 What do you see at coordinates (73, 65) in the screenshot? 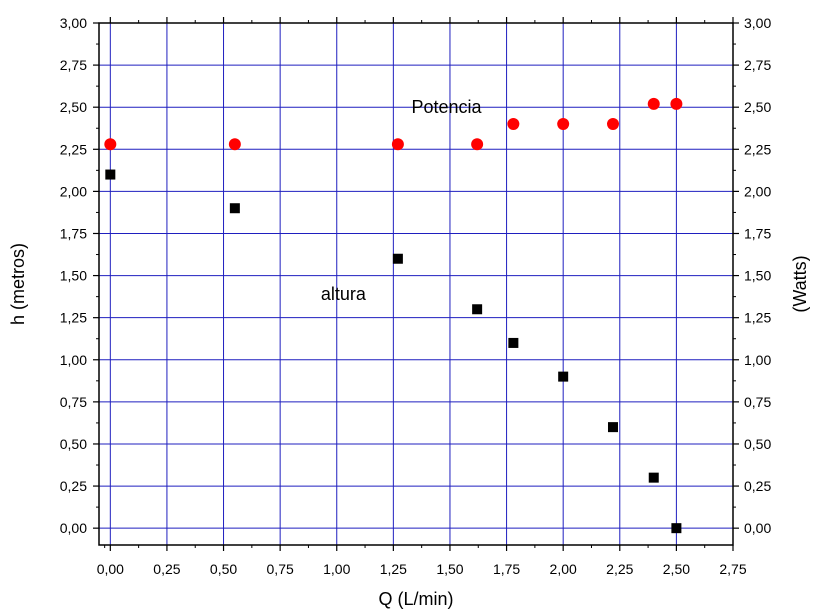
I see `y-tick-label: 2,75` at bounding box center [73, 65].